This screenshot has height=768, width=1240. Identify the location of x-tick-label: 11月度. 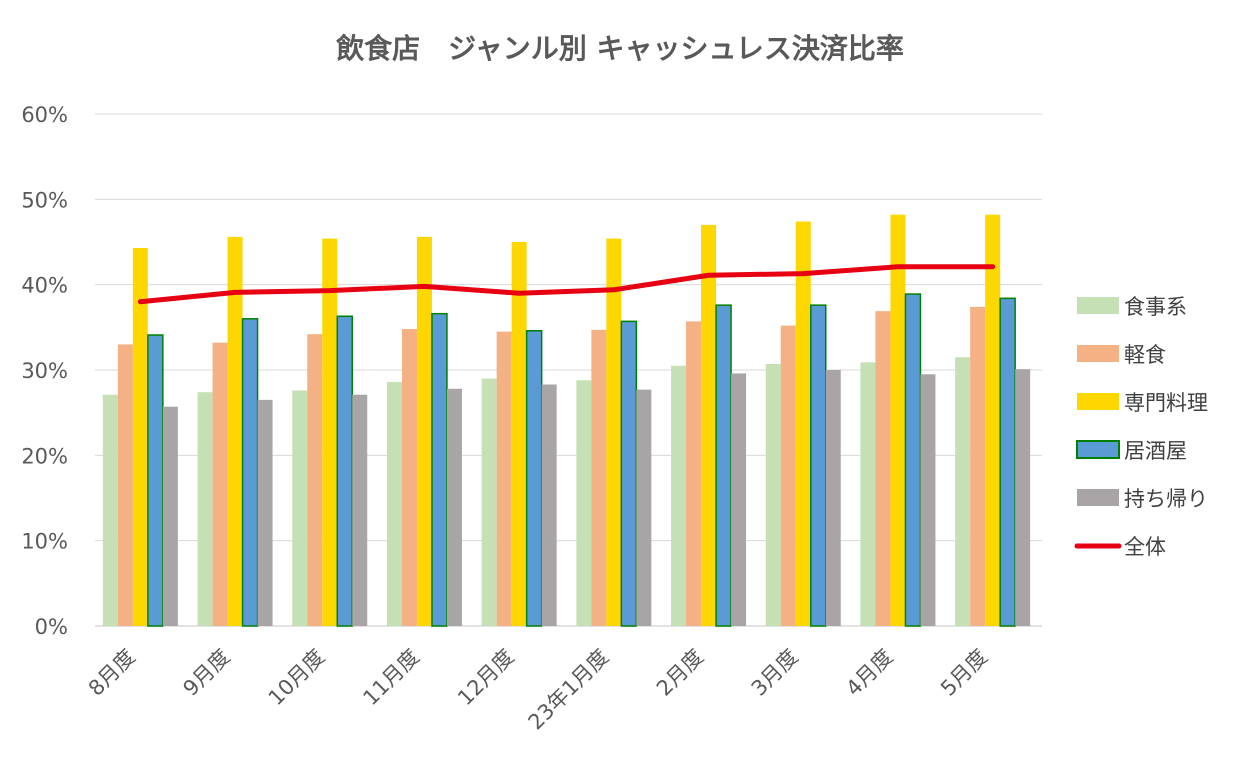
(391, 678).